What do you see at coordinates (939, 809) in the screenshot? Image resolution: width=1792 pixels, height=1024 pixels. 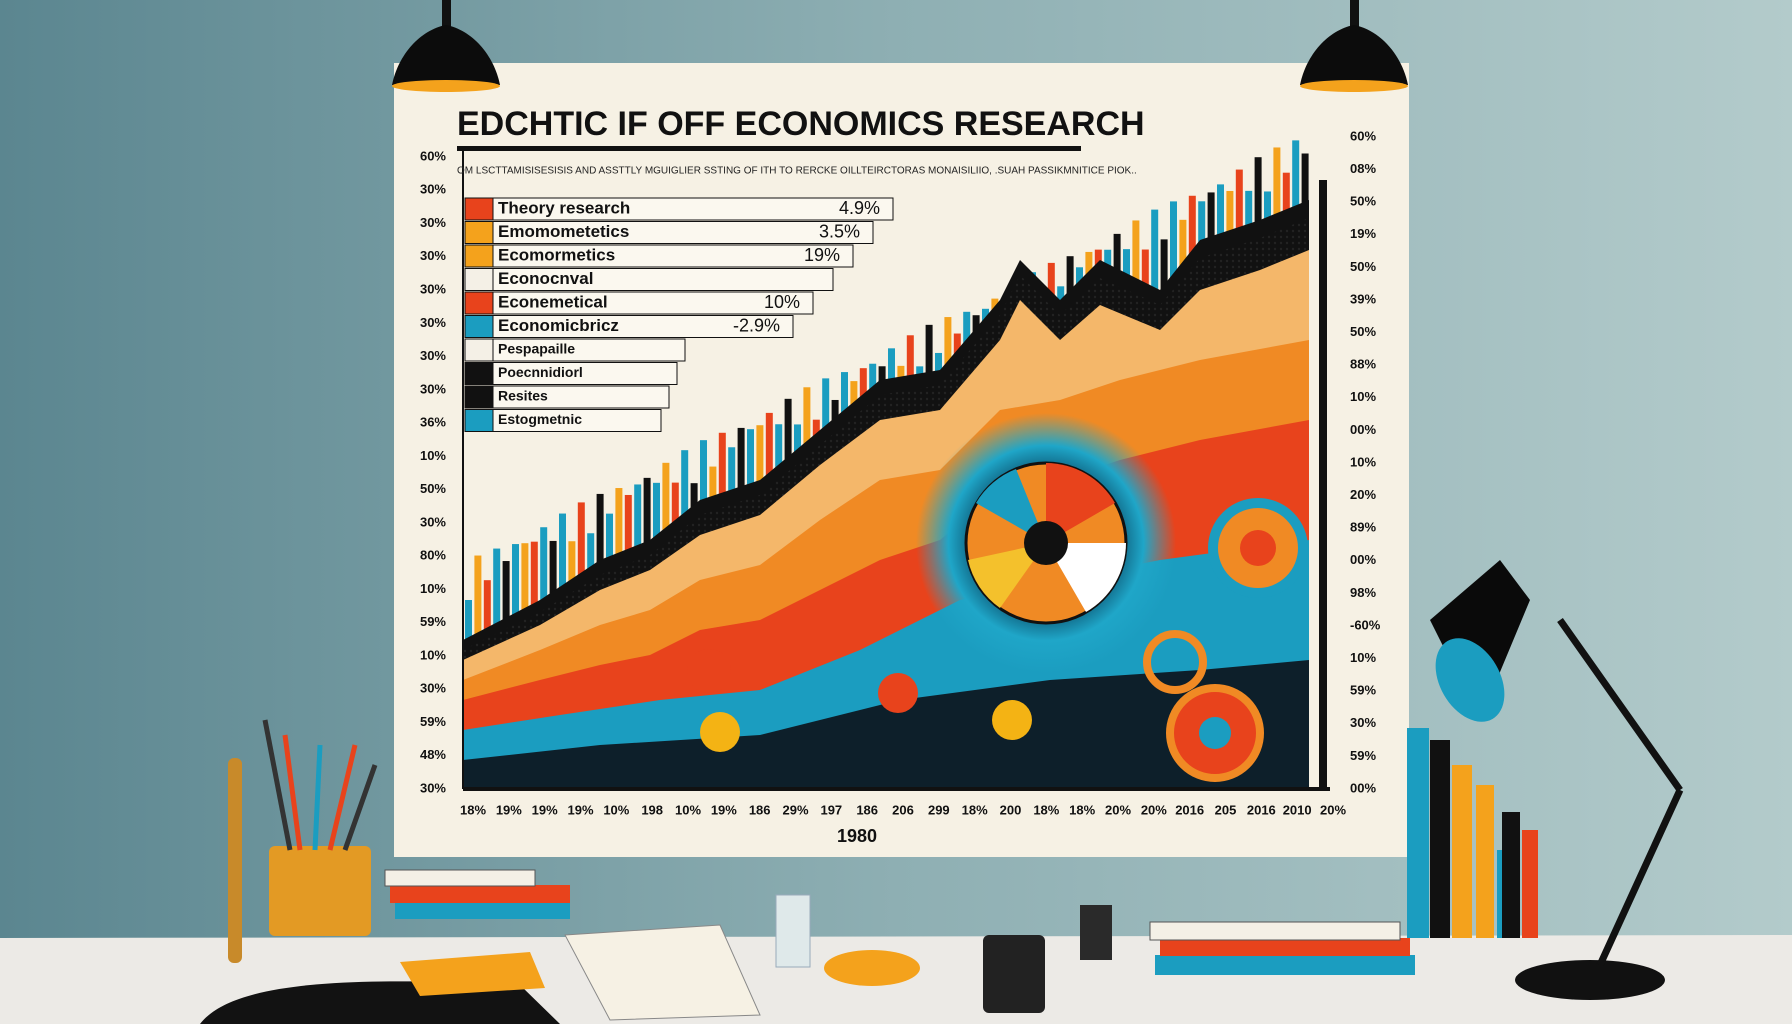 I see `bottom-axis-label: 299` at bounding box center [939, 809].